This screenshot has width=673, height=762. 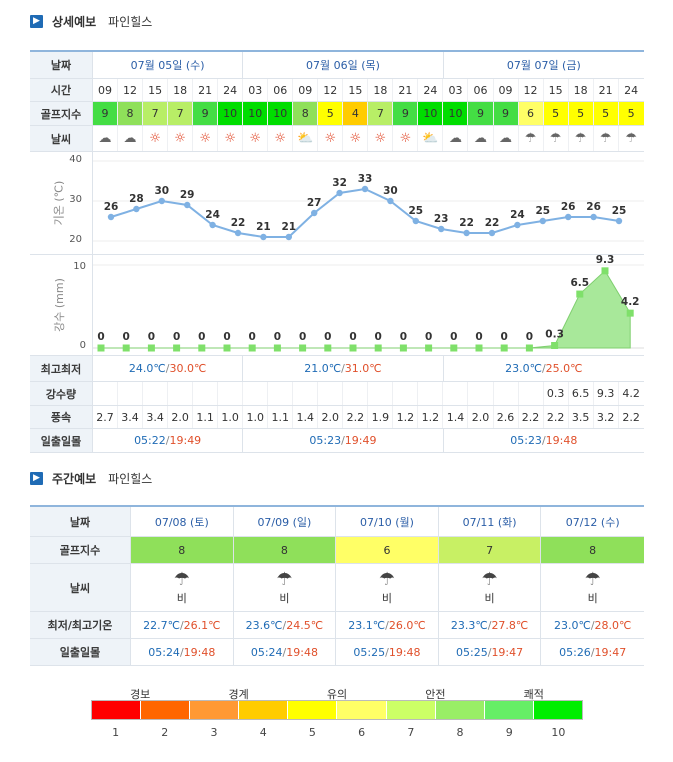 What do you see at coordinates (80, 521) in the screenshot?
I see `weekly-date-label: 날짜` at bounding box center [80, 521].